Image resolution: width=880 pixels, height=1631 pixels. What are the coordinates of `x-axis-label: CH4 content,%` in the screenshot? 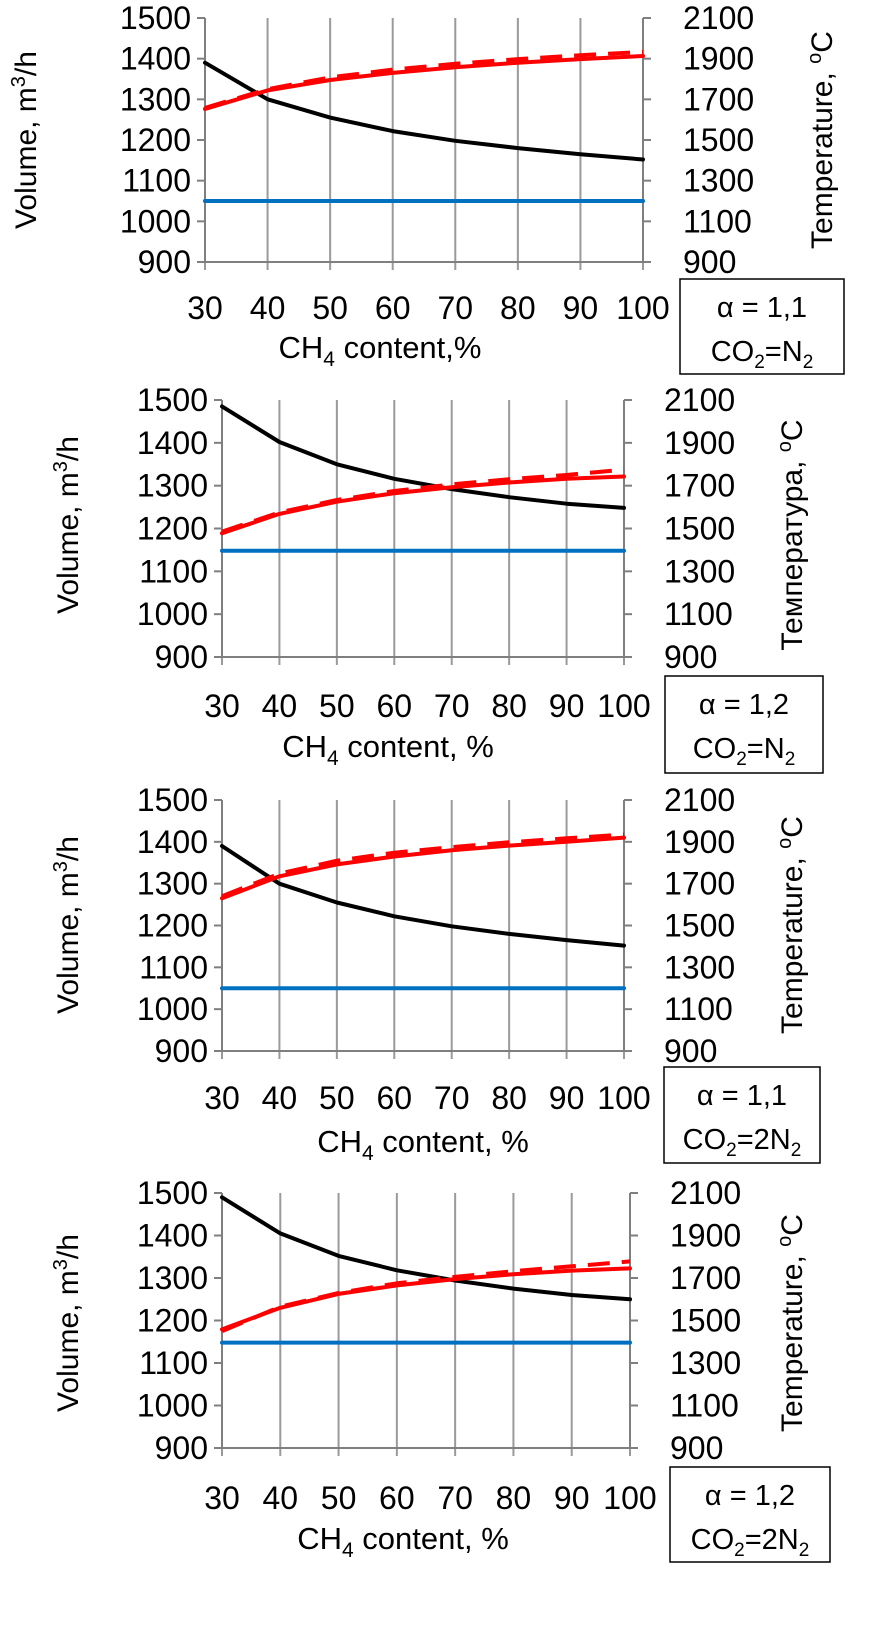 It's located at (380, 350).